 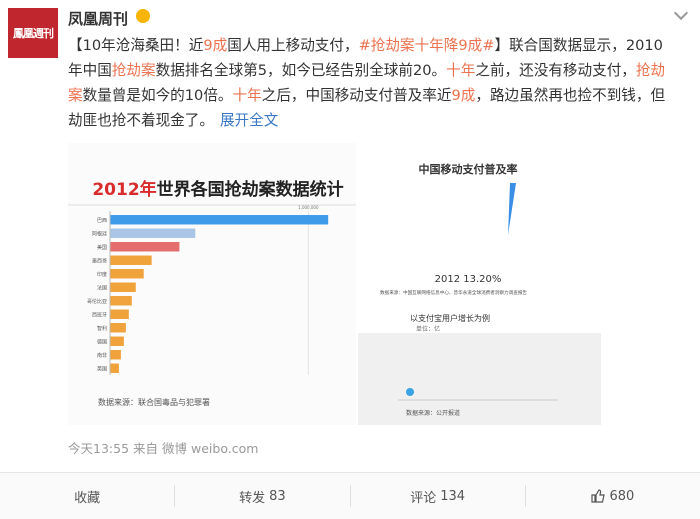 What do you see at coordinates (250, 189) in the screenshot?
I see `title-text: 世界各国抢劫案数据统计` at bounding box center [250, 189].